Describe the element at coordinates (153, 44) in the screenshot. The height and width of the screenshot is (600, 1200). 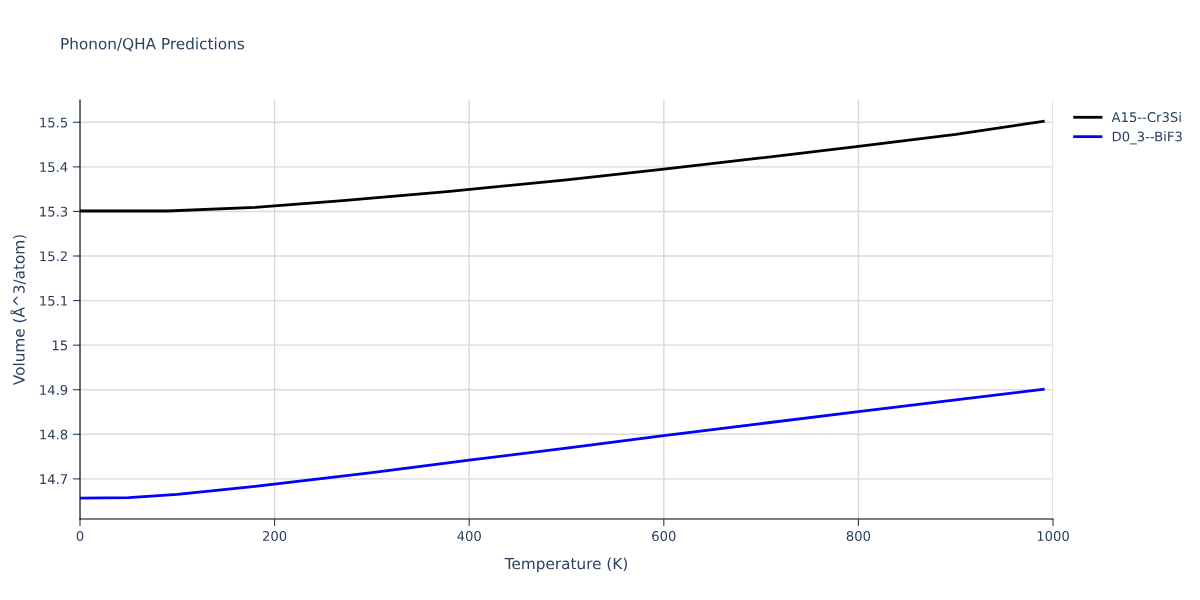
I see `chart-title: Phonon/QHA Predictions` at that location.